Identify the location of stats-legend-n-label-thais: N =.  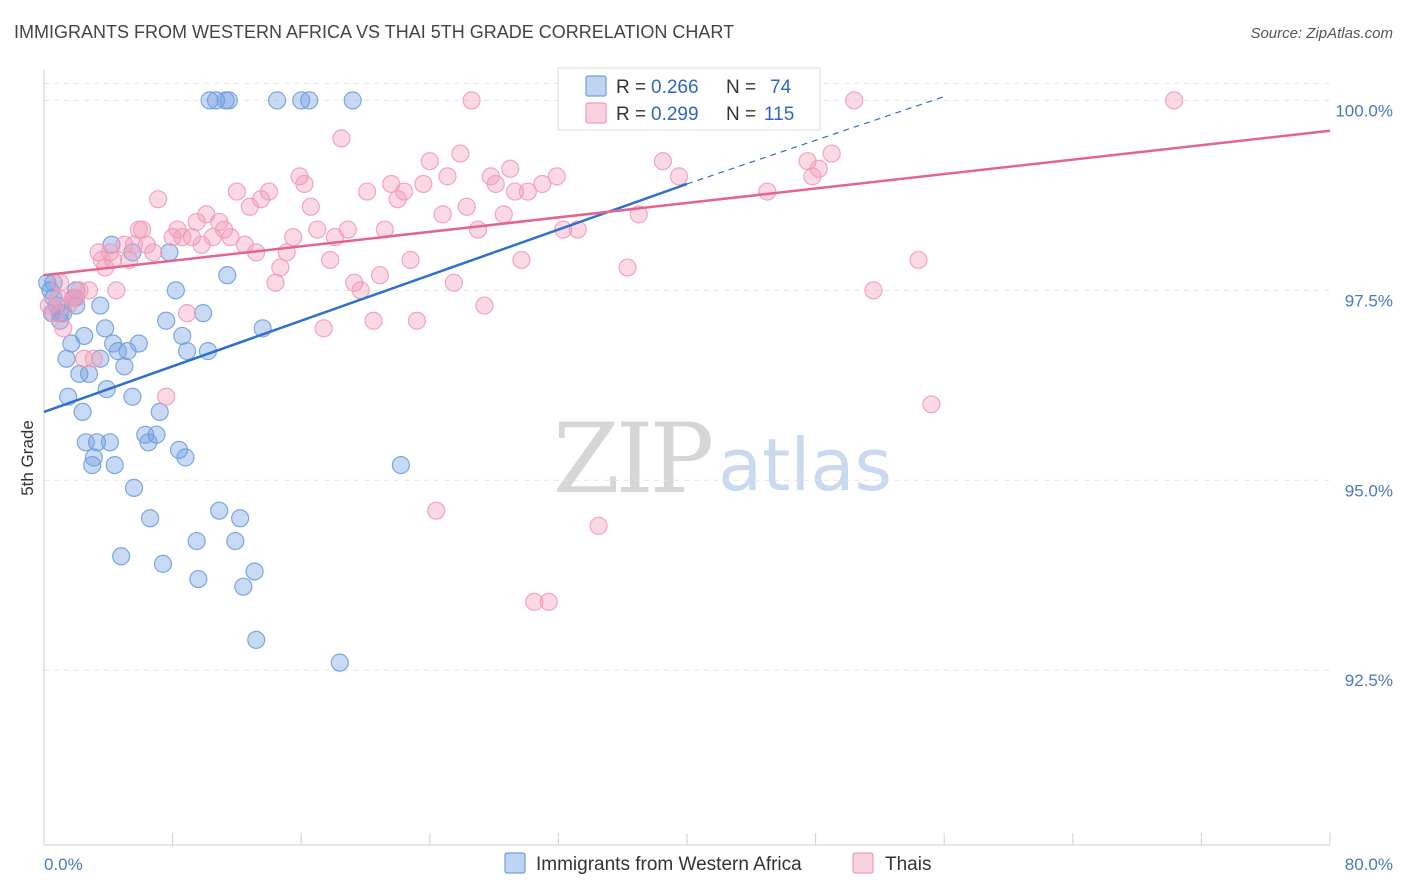
(741, 114).